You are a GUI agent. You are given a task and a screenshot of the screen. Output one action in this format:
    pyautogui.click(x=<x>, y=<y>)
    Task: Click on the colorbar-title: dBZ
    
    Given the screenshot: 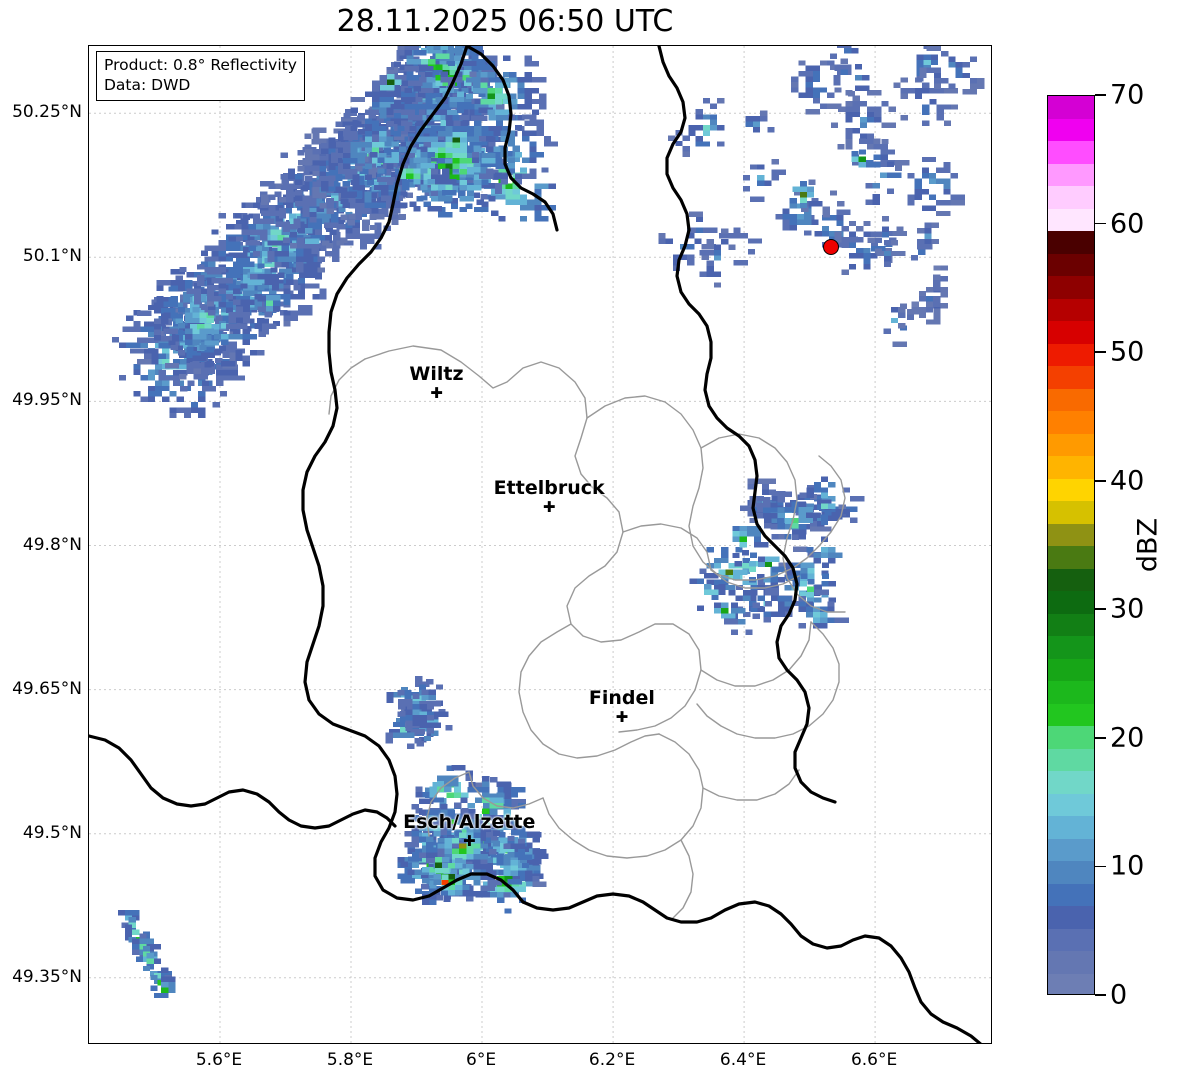 What is the action you would take?
    pyautogui.click(x=1148, y=545)
    